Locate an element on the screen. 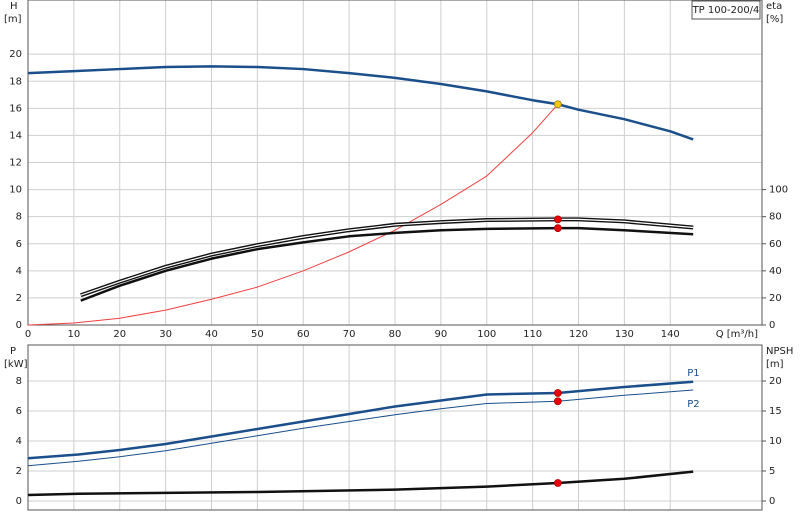  x-tick-label: 40 is located at coordinates (211, 334).